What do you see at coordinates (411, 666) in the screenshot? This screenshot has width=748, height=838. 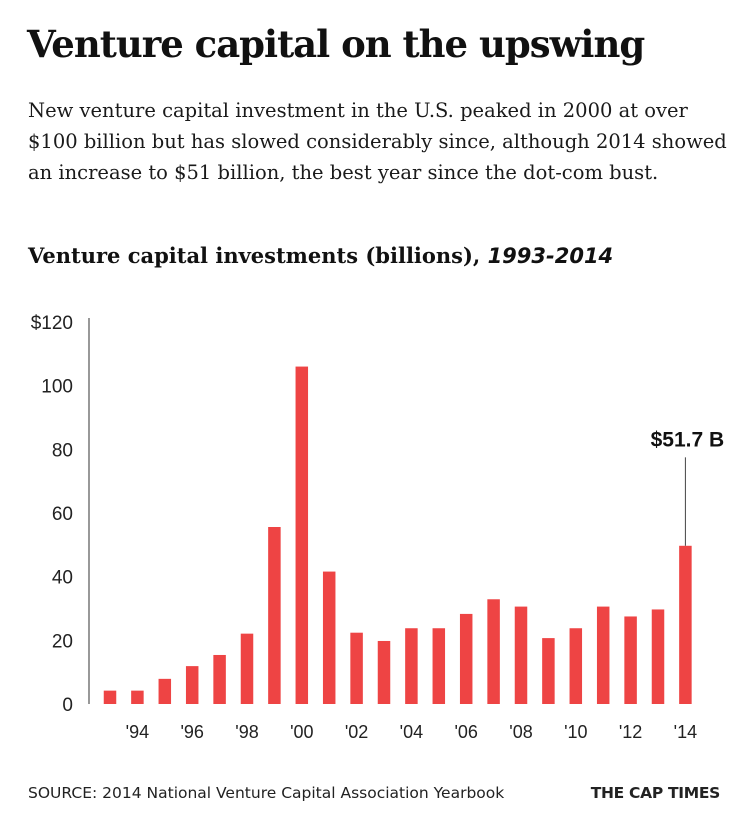 I see `bar-2004` at bounding box center [411, 666].